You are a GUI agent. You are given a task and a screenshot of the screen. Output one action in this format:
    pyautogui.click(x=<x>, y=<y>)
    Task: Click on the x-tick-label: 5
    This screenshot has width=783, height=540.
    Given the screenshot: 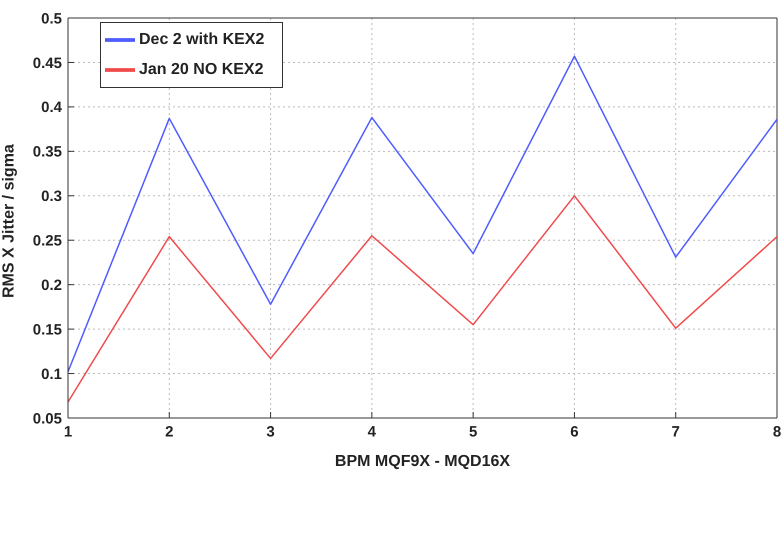 What is the action you would take?
    pyautogui.click(x=473, y=432)
    